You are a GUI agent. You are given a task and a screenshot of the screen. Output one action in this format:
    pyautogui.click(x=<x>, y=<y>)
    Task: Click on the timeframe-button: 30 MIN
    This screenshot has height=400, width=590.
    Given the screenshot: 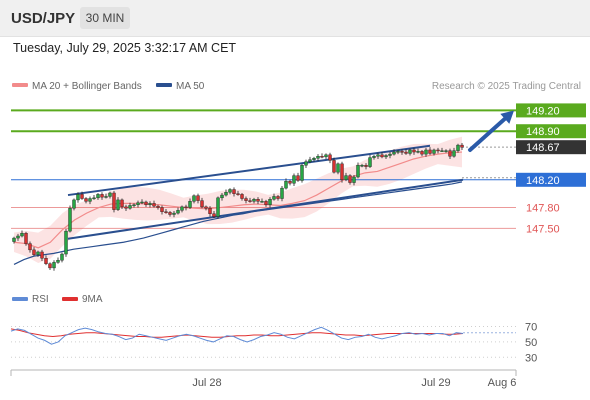 What is the action you would take?
    pyautogui.click(x=105, y=18)
    